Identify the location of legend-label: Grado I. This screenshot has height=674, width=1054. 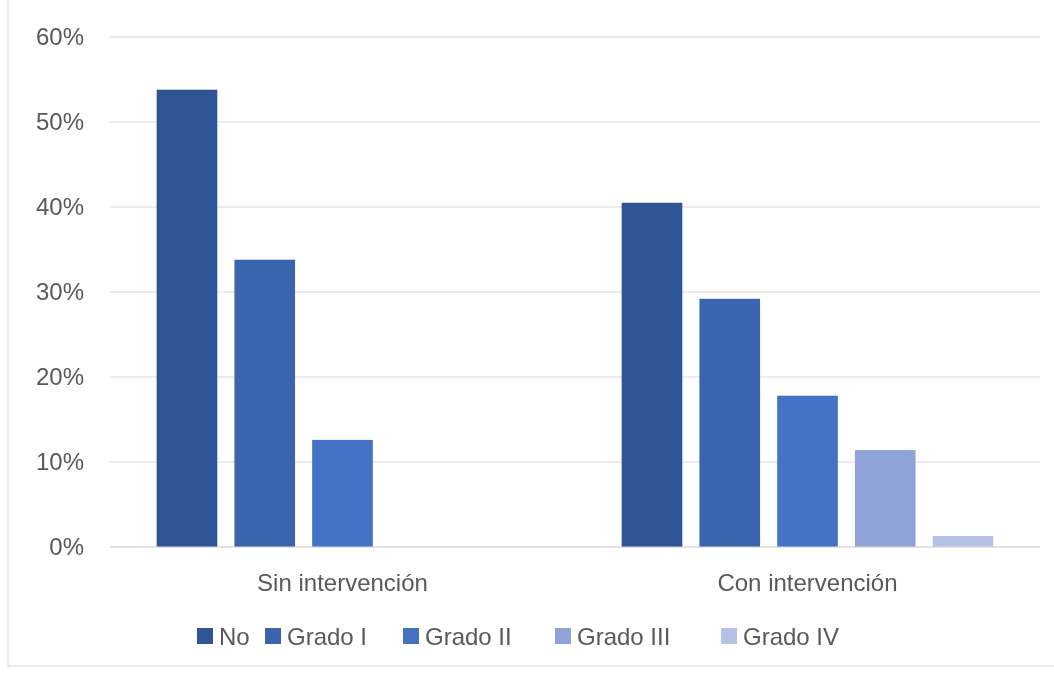
(327, 637).